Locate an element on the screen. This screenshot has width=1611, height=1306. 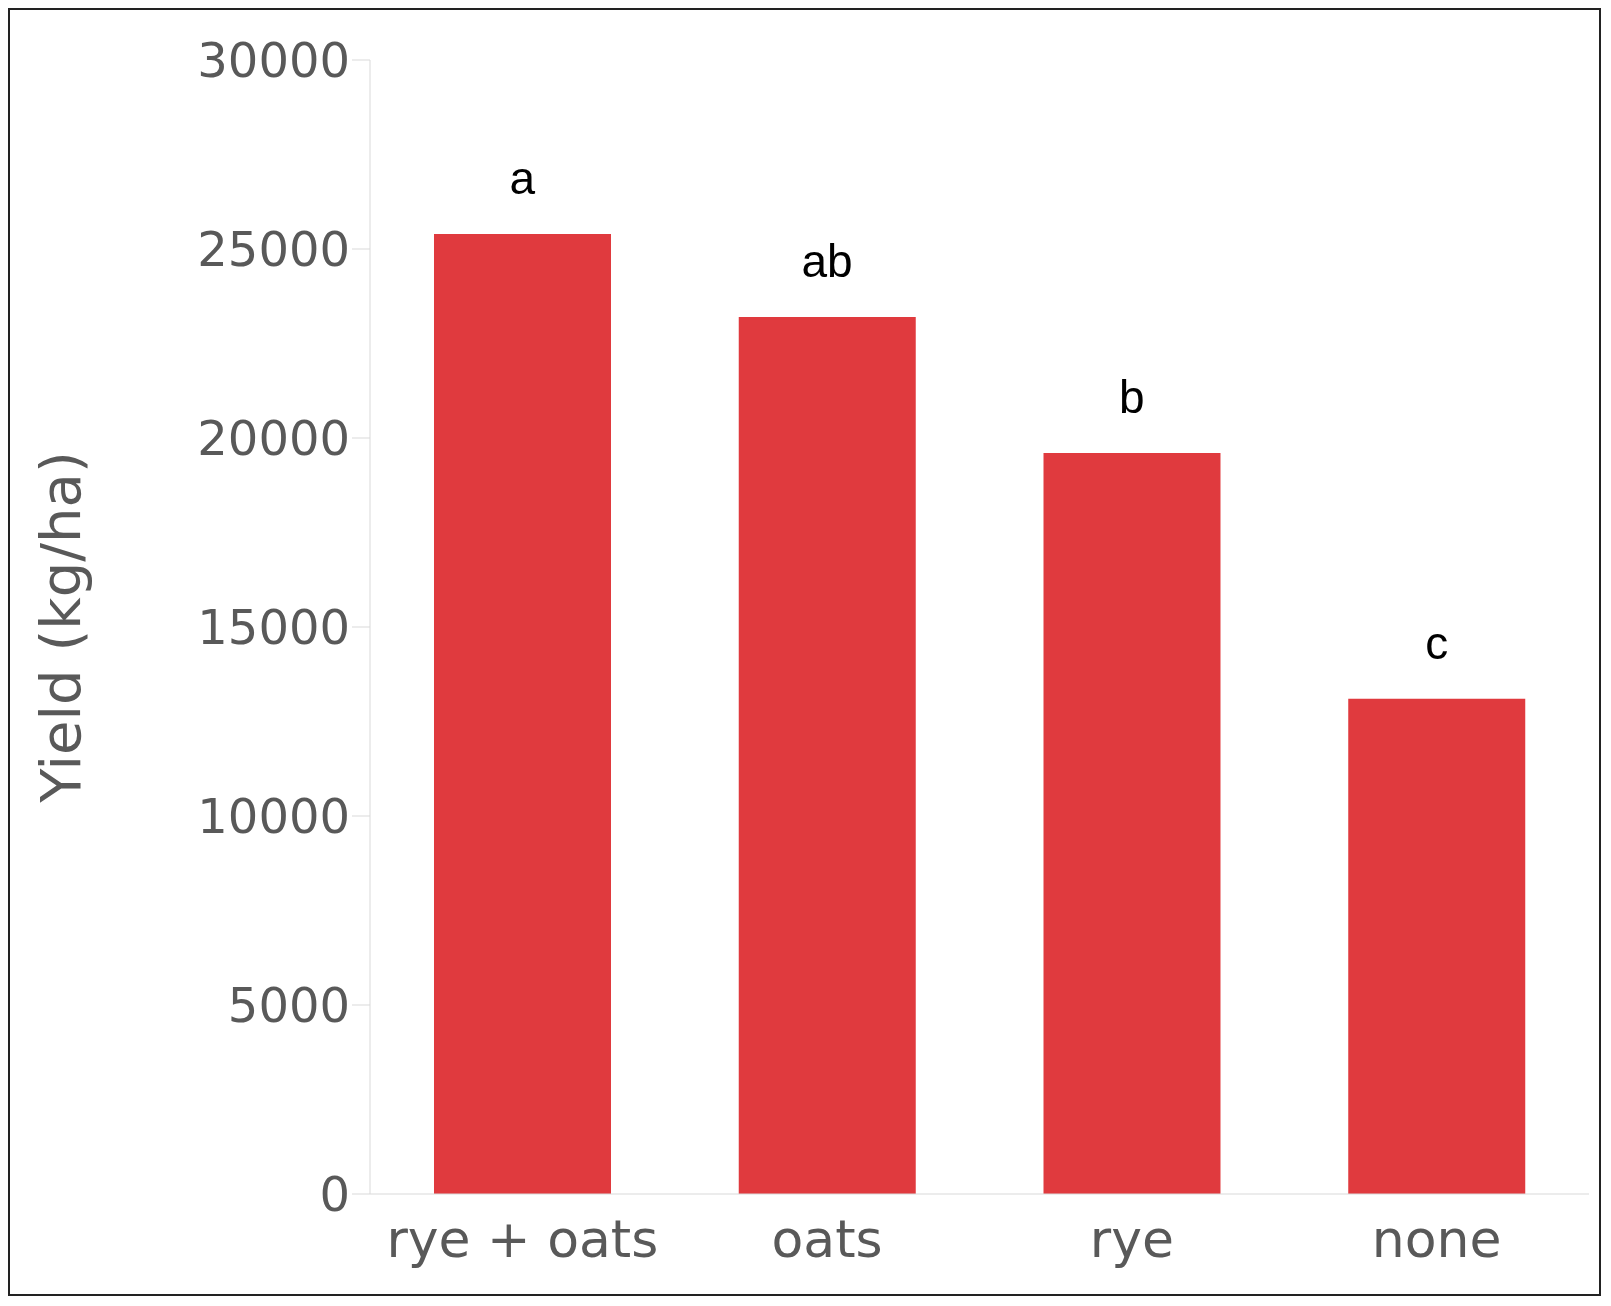
y-tick-label: 25000 is located at coordinates (273, 249).